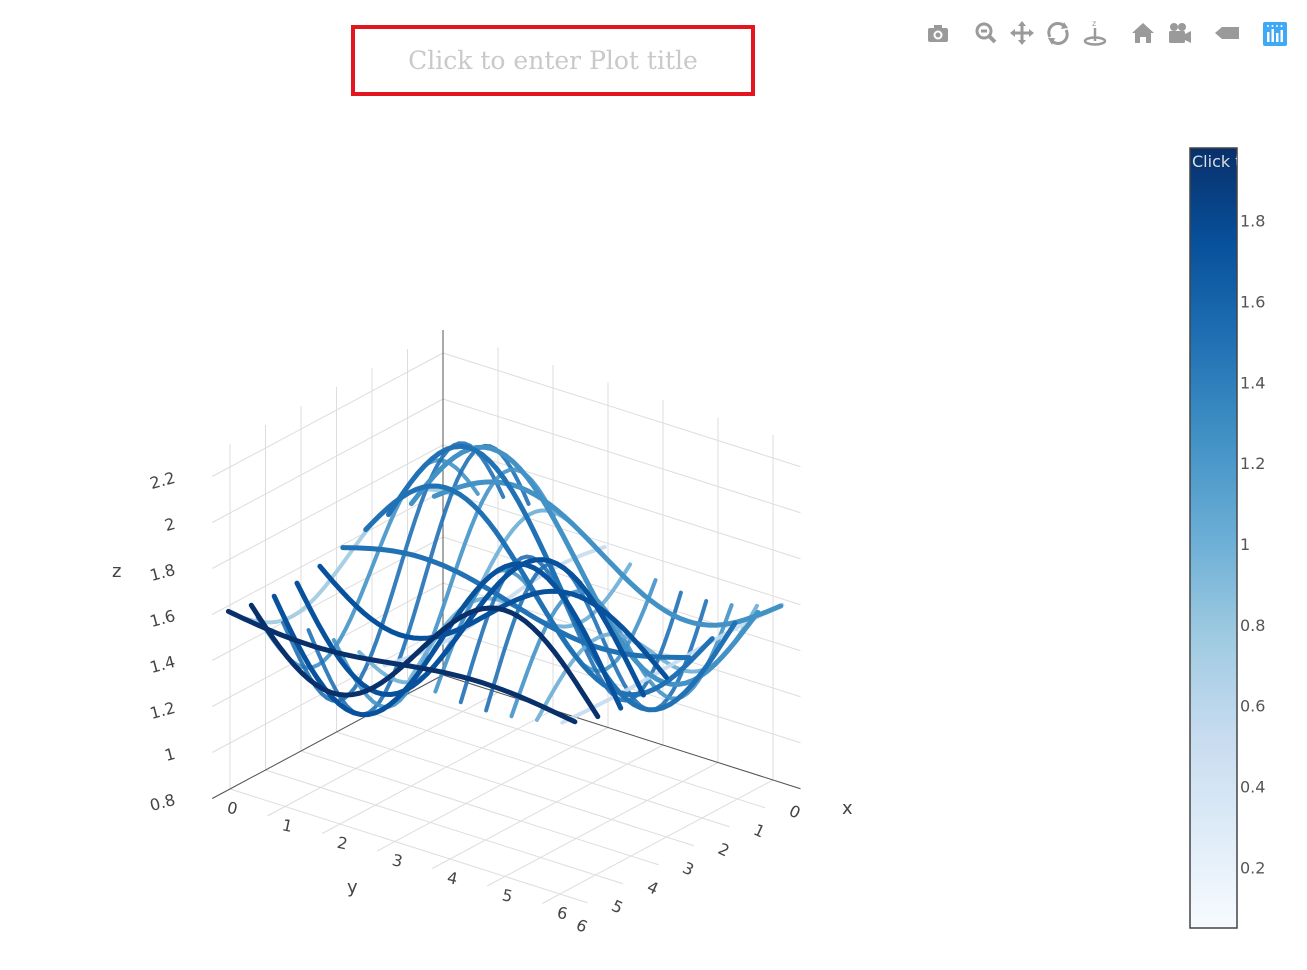  I want to click on home-icon, so click(1143, 33).